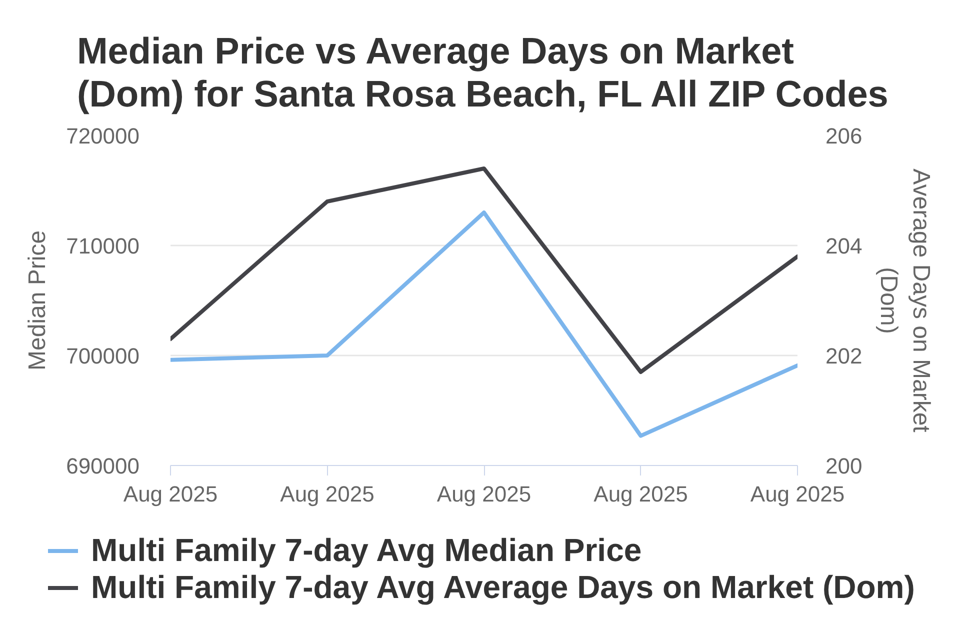 Image resolution: width=960 pixels, height=640 pixels. I want to click on chart-title: Median Price vs Average Days on Market (Dom) for Santa Rosa Beach, FL All ZIP Codes, so click(482, 72).